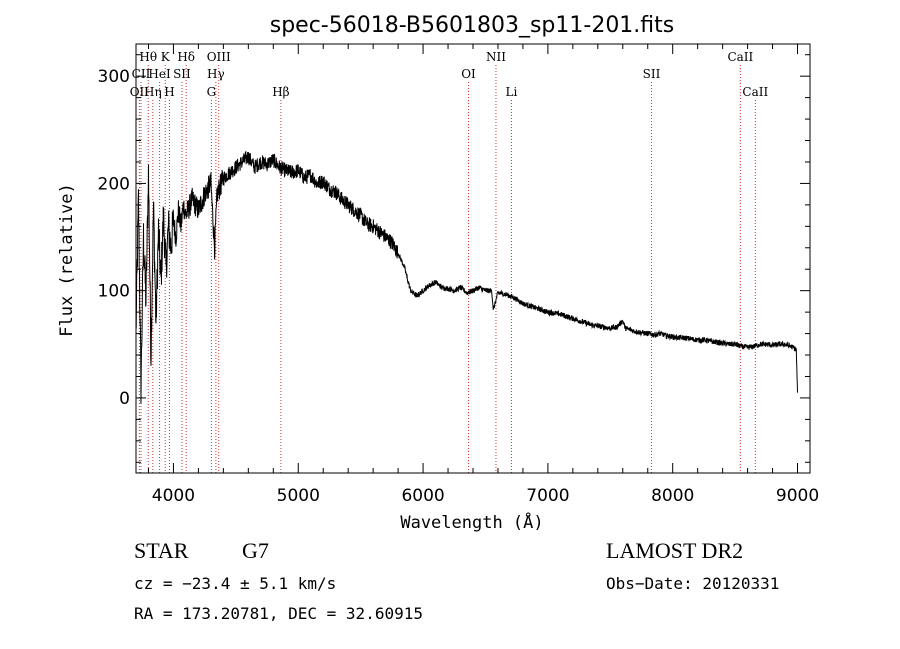 The height and width of the screenshot is (649, 900). Describe the element at coordinates (148, 57) in the screenshot. I see `spectral-line-label: Hθ` at that location.